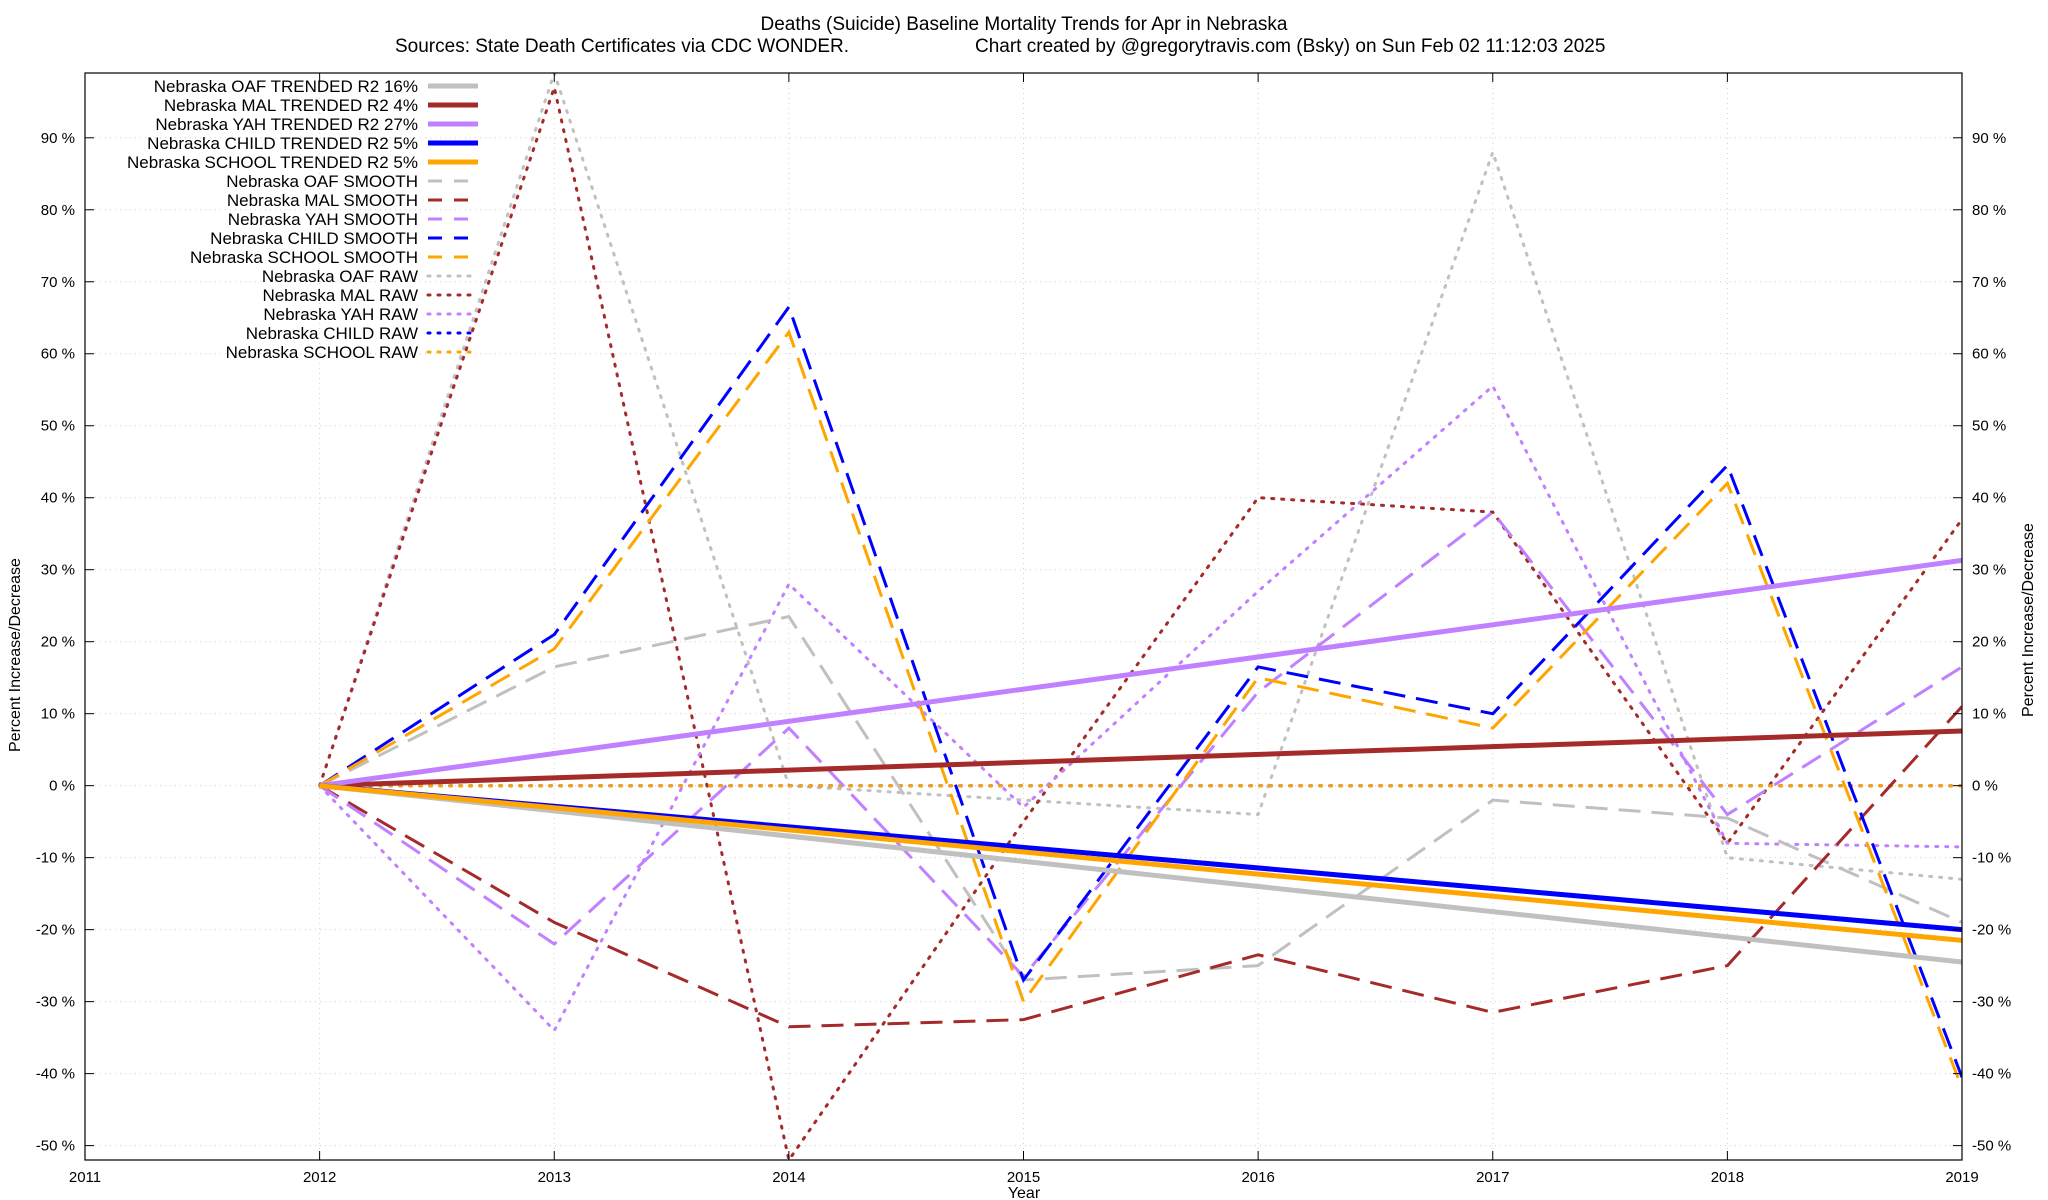  Describe the element at coordinates (291, 105) in the screenshot. I see `legend-label: Nebraska MAL TRENDED R2 4%` at that location.